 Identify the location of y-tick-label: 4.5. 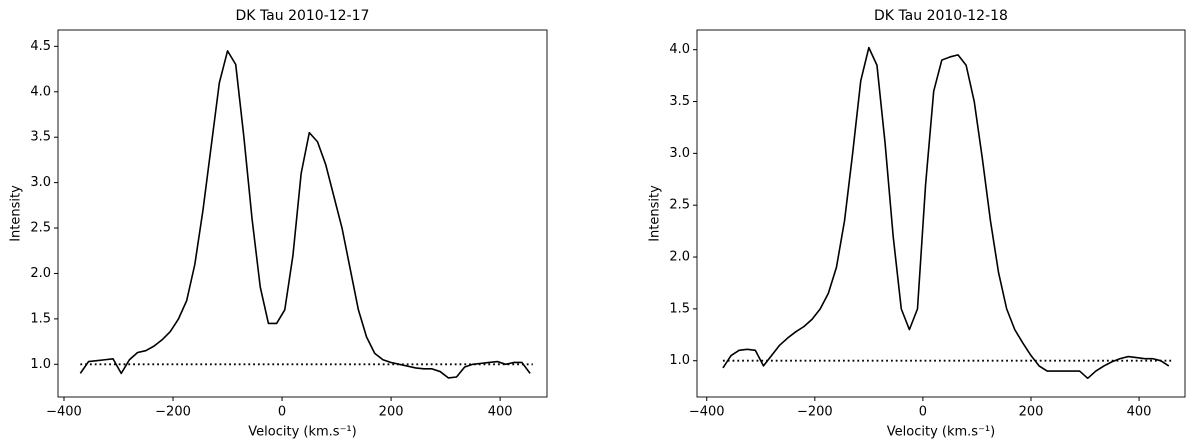
(40, 46).